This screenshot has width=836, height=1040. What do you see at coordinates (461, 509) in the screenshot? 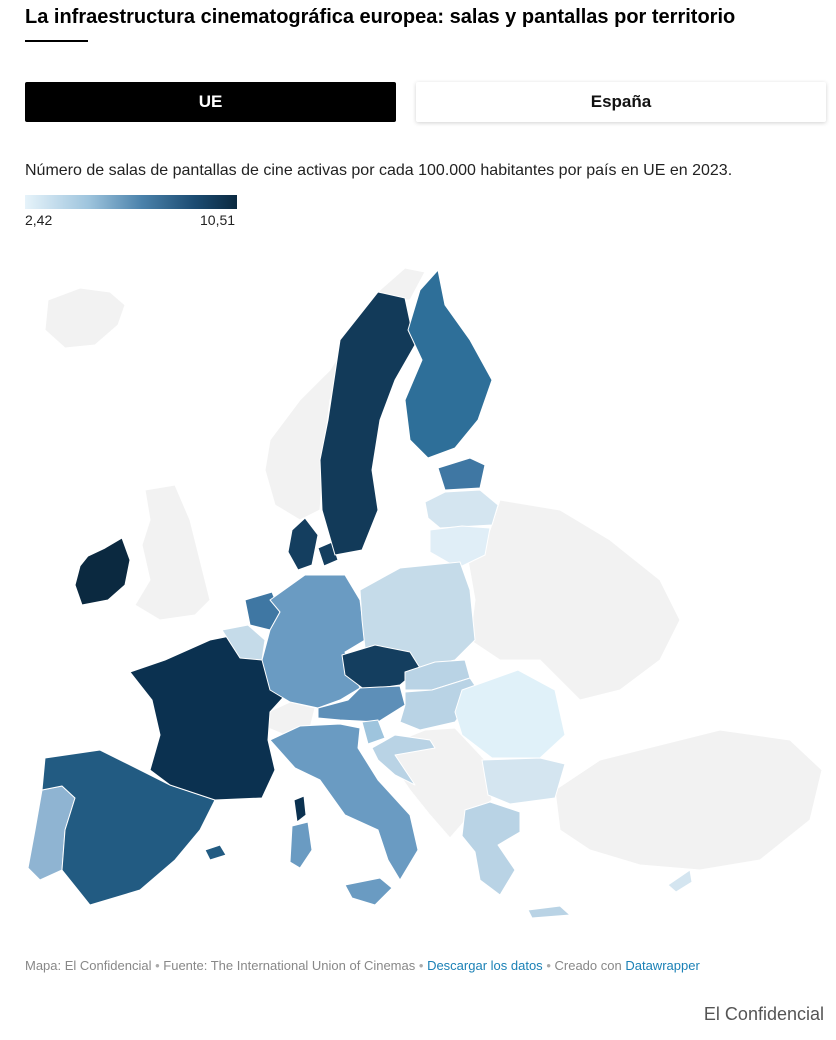
I see `latvia-shape` at bounding box center [461, 509].